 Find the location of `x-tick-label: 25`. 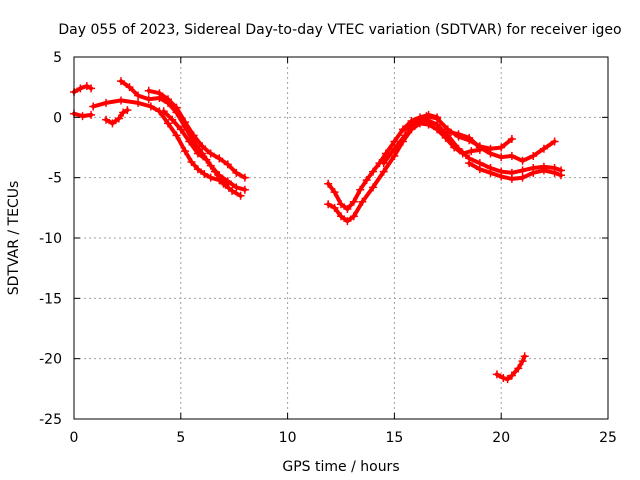

x-tick-label: 25 is located at coordinates (608, 438).